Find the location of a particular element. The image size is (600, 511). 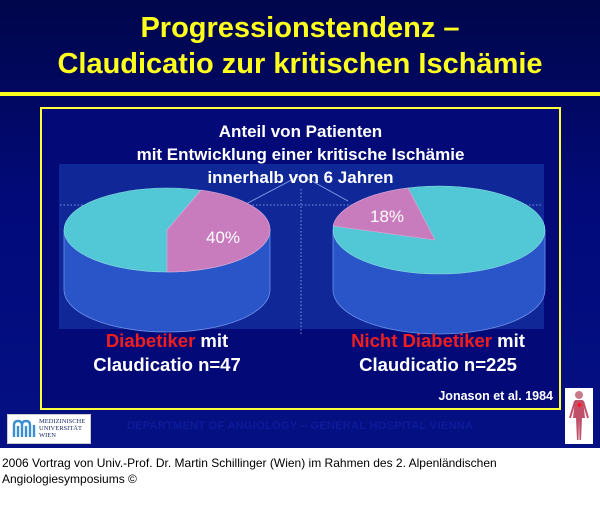

label-diabetiker-n: Claudicatio n=47 is located at coordinates (167, 364).